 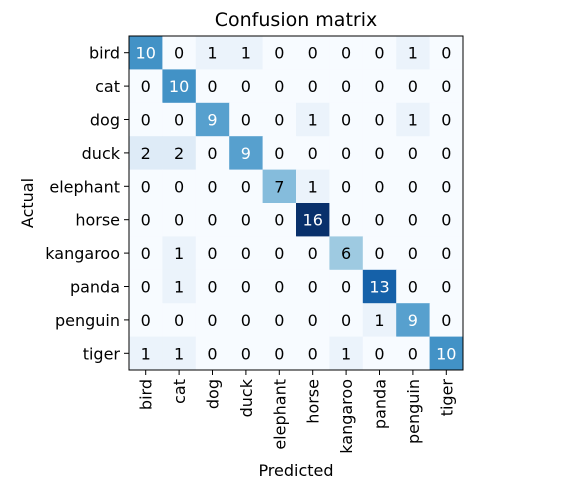 What do you see at coordinates (379, 287) in the screenshot?
I see `cell-value-label: 13` at bounding box center [379, 287].